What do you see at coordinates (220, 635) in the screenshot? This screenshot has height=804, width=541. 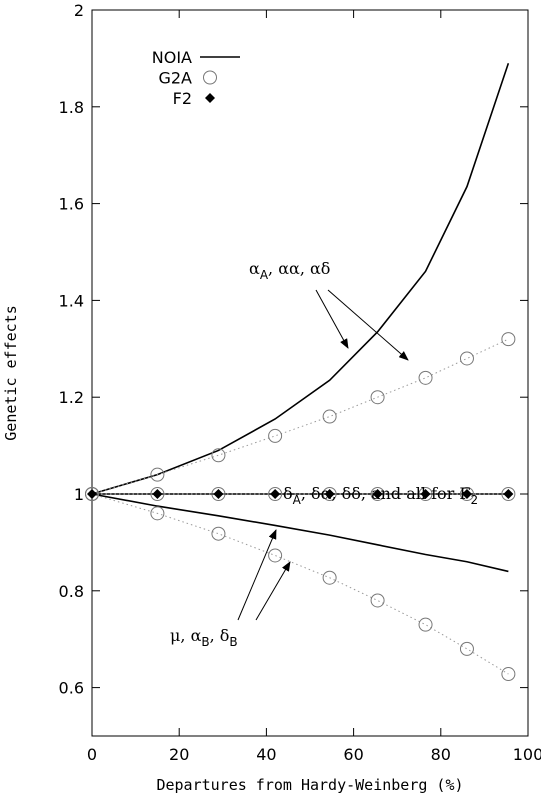 I see `annotation-text: , δ` at bounding box center [220, 635].